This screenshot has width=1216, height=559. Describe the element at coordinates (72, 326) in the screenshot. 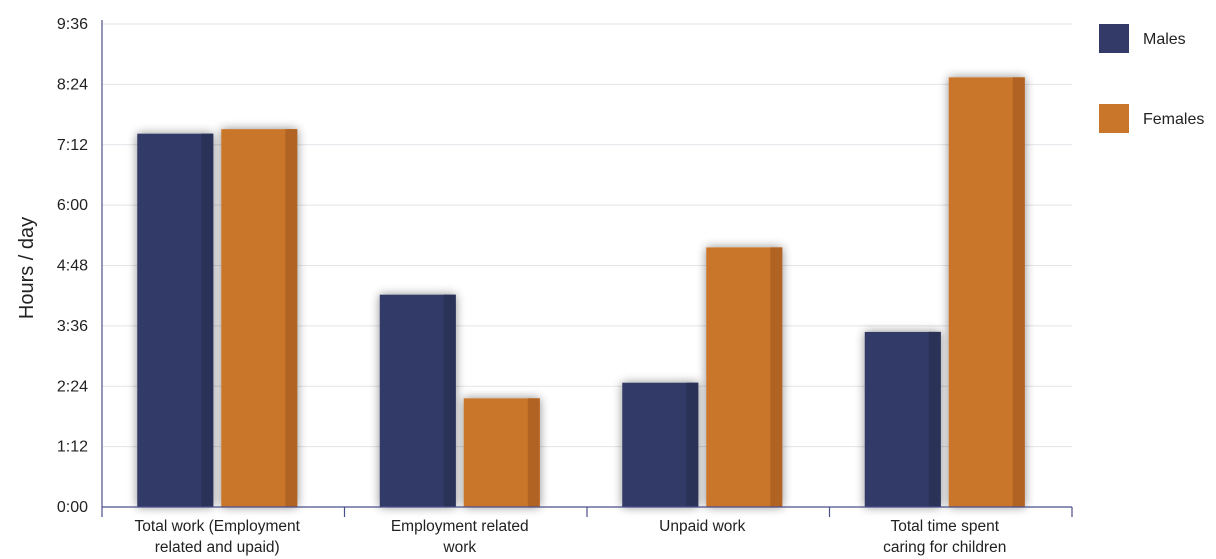

I see `y-tick-label: 3:36` at that location.